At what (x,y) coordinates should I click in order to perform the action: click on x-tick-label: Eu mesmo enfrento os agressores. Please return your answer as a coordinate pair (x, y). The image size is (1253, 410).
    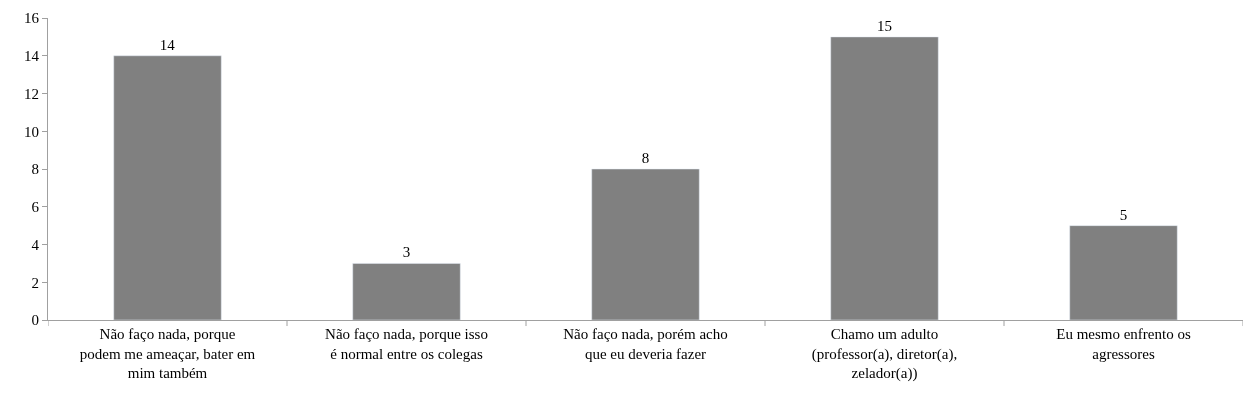
    Looking at the image, I should click on (1123, 344).